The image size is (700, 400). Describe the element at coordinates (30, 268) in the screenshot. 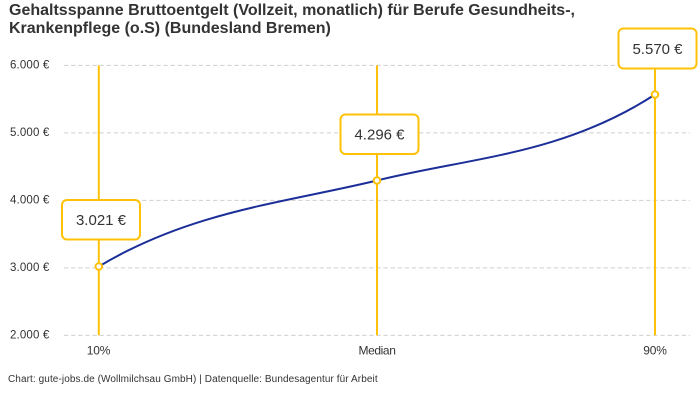

I see `svg-text: 3.000 €` at that location.